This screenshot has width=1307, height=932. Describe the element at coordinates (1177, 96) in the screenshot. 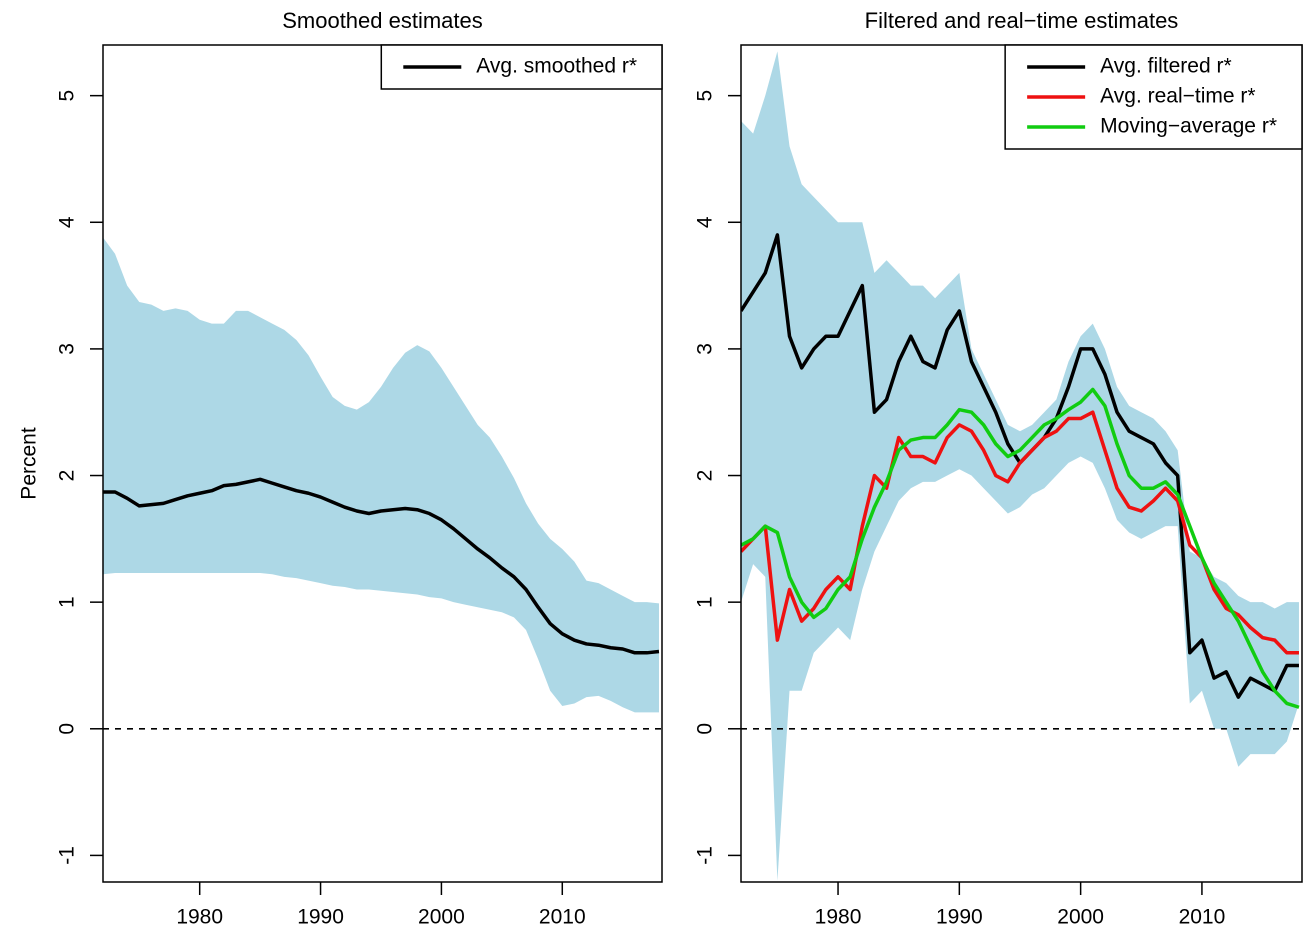

I see `legend-label: Avg. real−time r*` at that location.